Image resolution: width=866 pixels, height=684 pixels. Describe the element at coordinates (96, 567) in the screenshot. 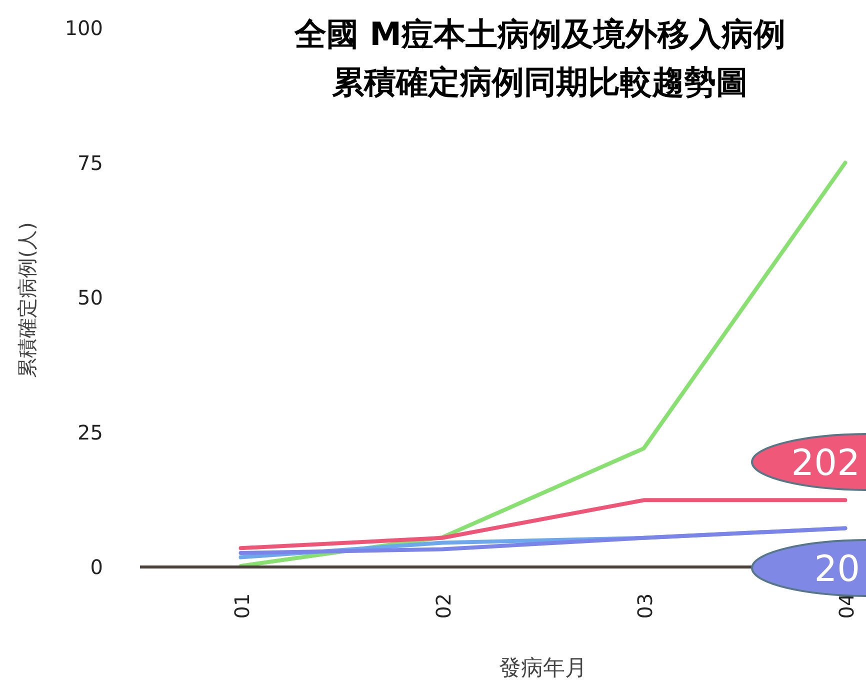

I see `y-tick-label: 0` at that location.